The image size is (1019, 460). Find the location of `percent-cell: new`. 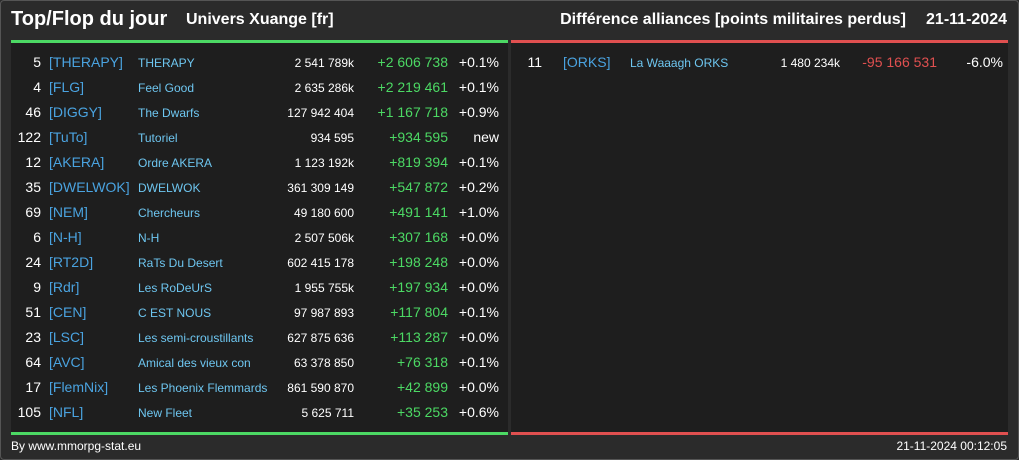

percent-cell: new is located at coordinates (486, 137).